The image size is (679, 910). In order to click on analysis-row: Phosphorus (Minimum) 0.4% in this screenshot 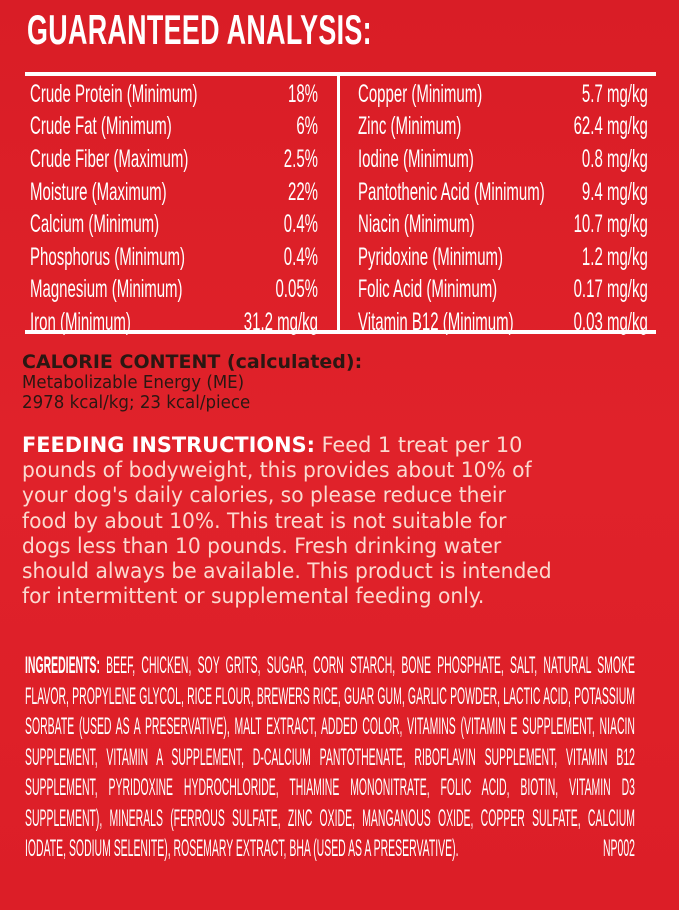, I will do `click(174, 257)`.